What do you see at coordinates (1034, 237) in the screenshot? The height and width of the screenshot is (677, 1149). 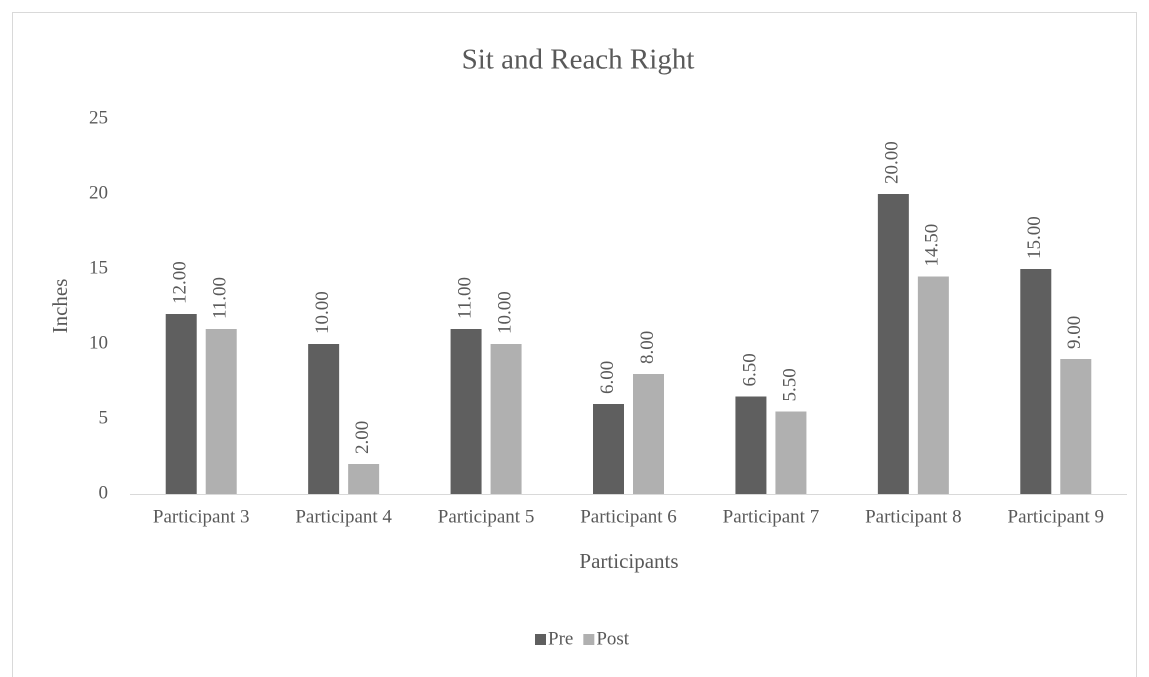 I see `data-label: 15.00` at bounding box center [1034, 237].